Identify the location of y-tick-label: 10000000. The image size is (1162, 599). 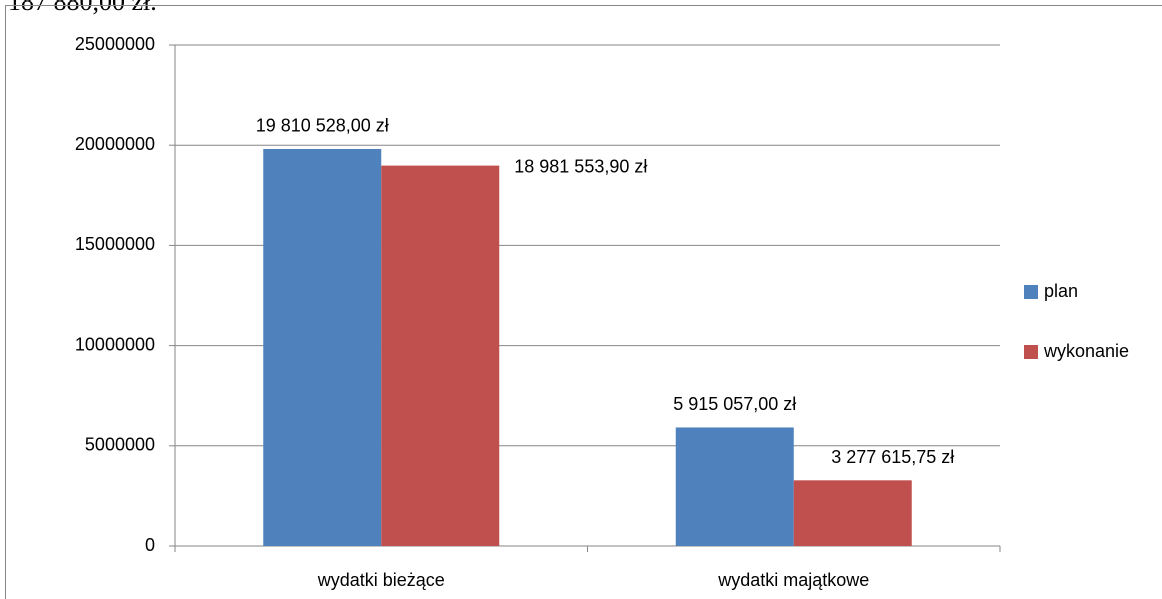
(115, 344).